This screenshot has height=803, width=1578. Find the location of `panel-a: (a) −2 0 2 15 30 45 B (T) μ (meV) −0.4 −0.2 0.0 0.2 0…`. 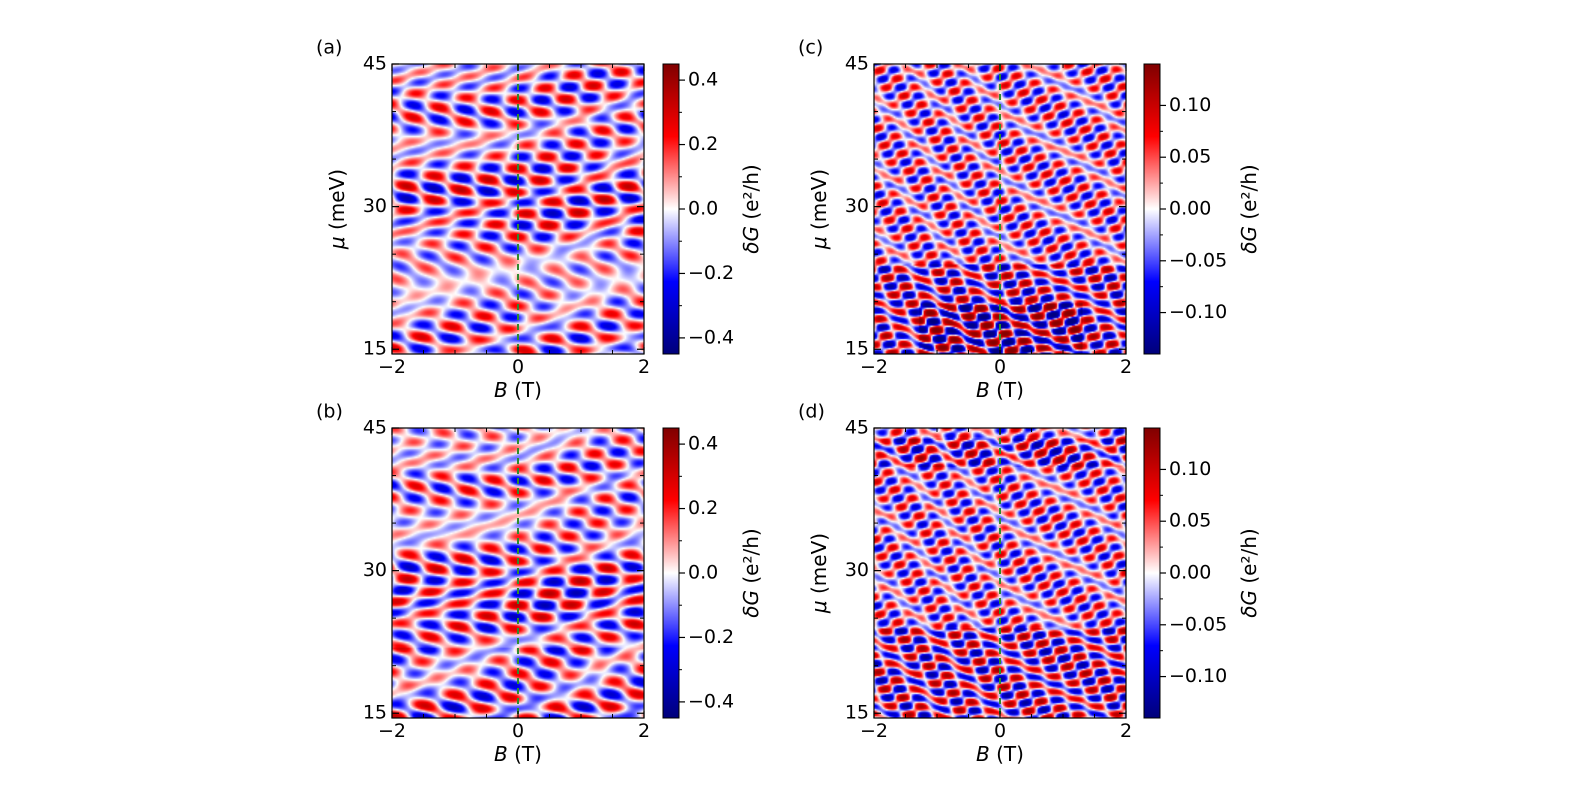

panel-a: (a) −2 0 2 15 30 45 B (T) μ (meV) −0.4 −0.2 0.0 0.2 0… is located at coordinates (539, 220).